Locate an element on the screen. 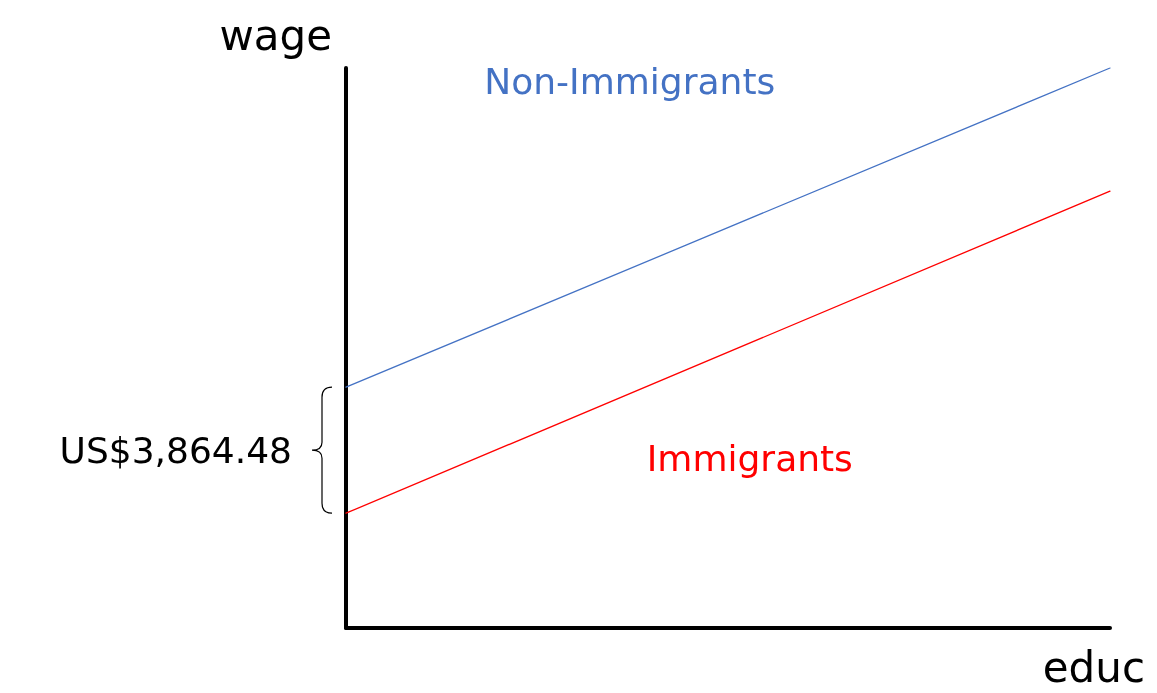 This screenshot has width=1157, height=693. annotation: US$3,864.48 is located at coordinates (175, 450).